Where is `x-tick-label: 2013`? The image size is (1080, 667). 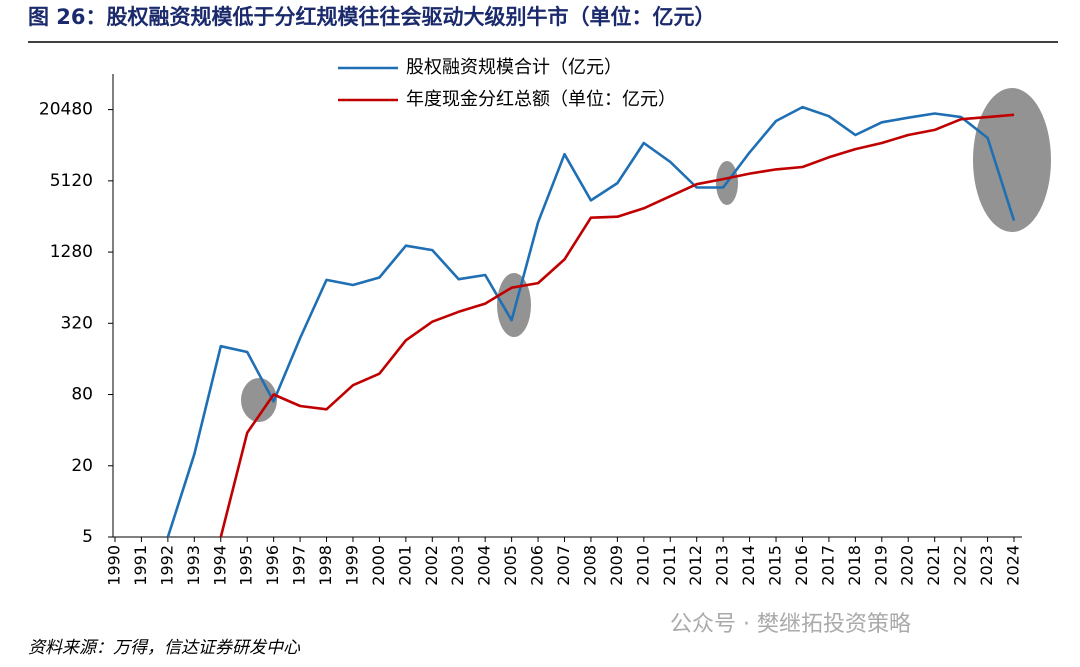
x-tick-label: 2013 is located at coordinates (722, 565).